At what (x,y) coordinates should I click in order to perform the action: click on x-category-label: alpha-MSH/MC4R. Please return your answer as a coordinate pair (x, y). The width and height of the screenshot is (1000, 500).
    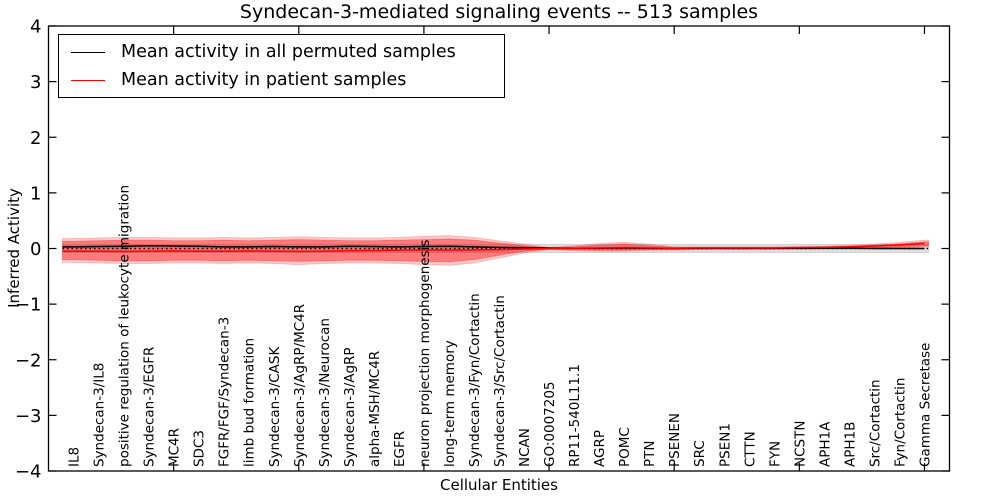
    Looking at the image, I should click on (375, 409).